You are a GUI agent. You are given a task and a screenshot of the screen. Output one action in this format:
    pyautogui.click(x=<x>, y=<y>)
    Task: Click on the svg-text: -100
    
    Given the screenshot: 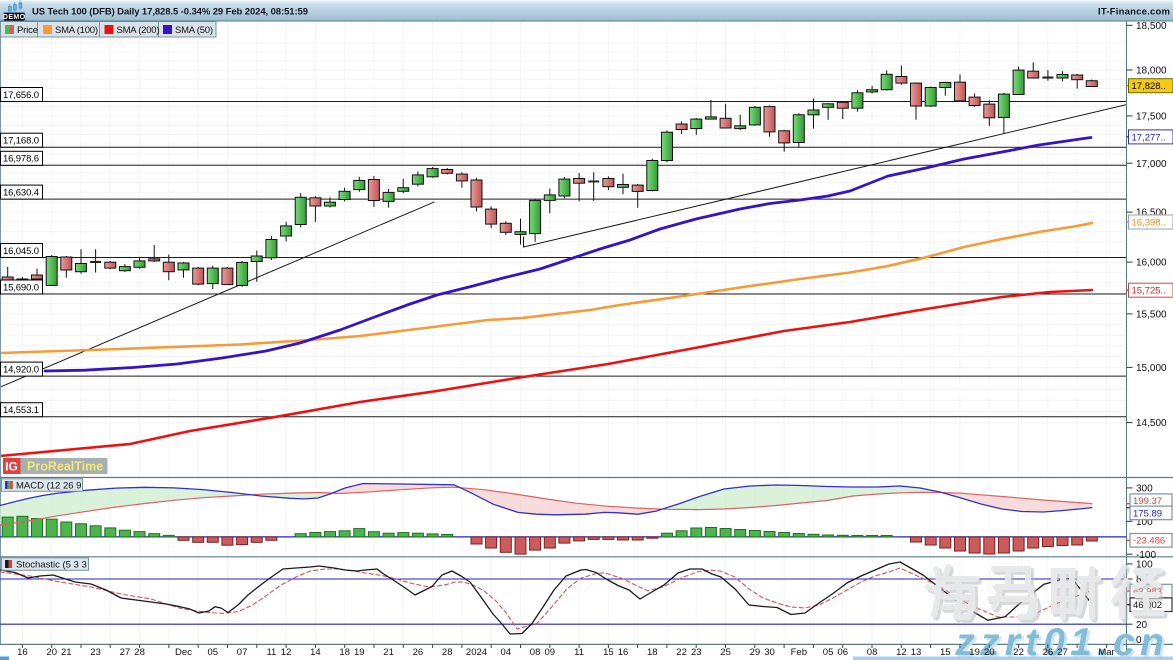 What is the action you would take?
    pyautogui.click(x=1146, y=555)
    